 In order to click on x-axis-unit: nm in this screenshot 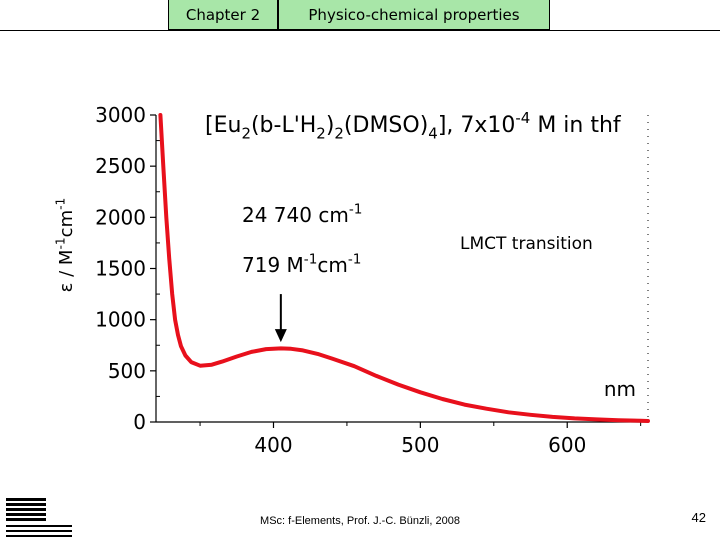, I will do `click(620, 389)`.